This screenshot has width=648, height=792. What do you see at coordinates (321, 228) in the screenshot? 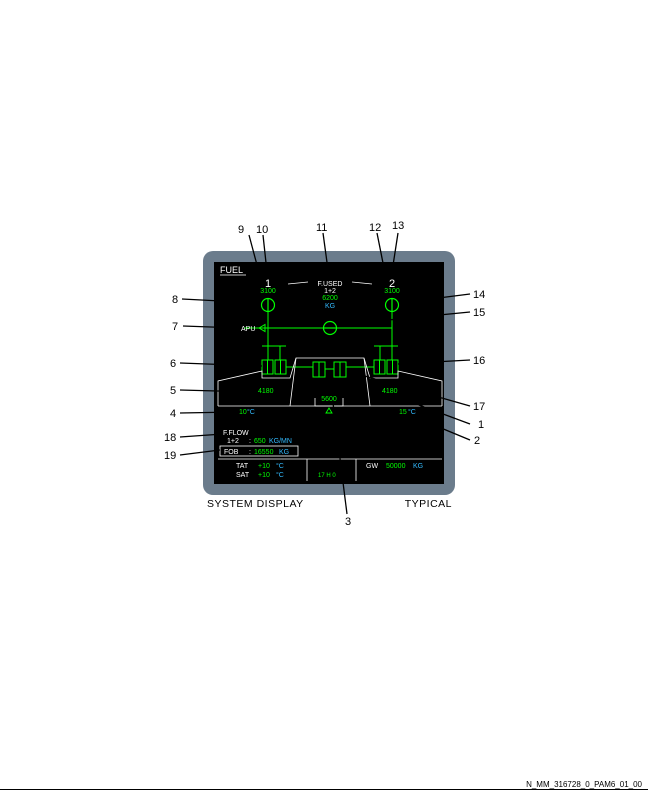
I see `callout-number: 11` at bounding box center [321, 228].